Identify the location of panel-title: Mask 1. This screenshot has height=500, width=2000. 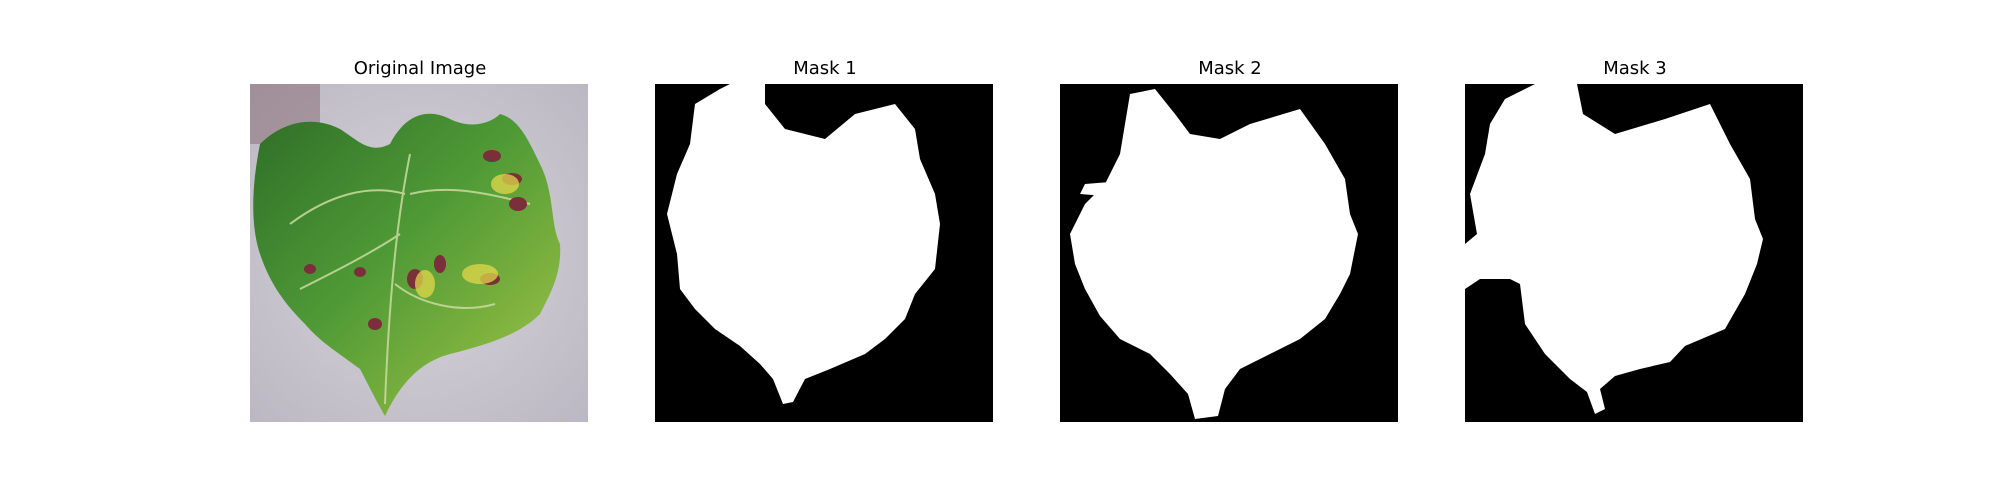
(825, 68).